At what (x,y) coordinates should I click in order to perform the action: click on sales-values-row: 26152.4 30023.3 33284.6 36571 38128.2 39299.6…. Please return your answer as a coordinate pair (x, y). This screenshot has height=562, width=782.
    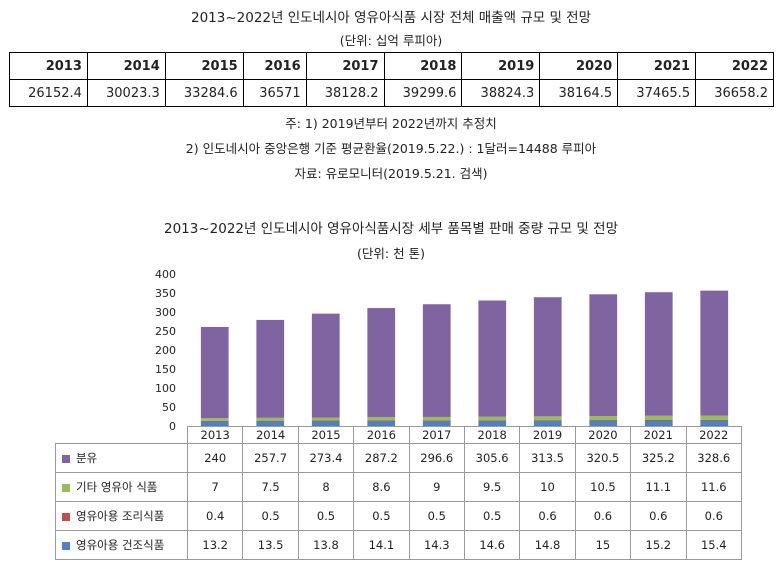
    Looking at the image, I should click on (391, 93).